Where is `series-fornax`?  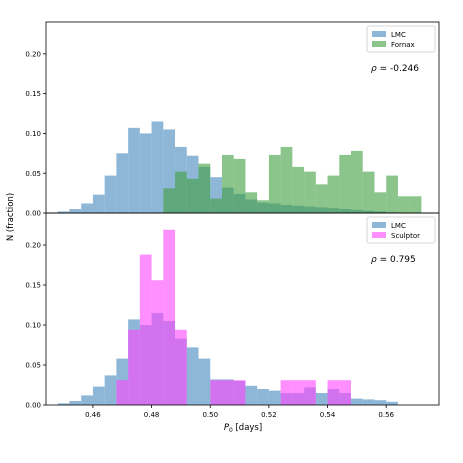 series-fornax is located at coordinates (292, 179).